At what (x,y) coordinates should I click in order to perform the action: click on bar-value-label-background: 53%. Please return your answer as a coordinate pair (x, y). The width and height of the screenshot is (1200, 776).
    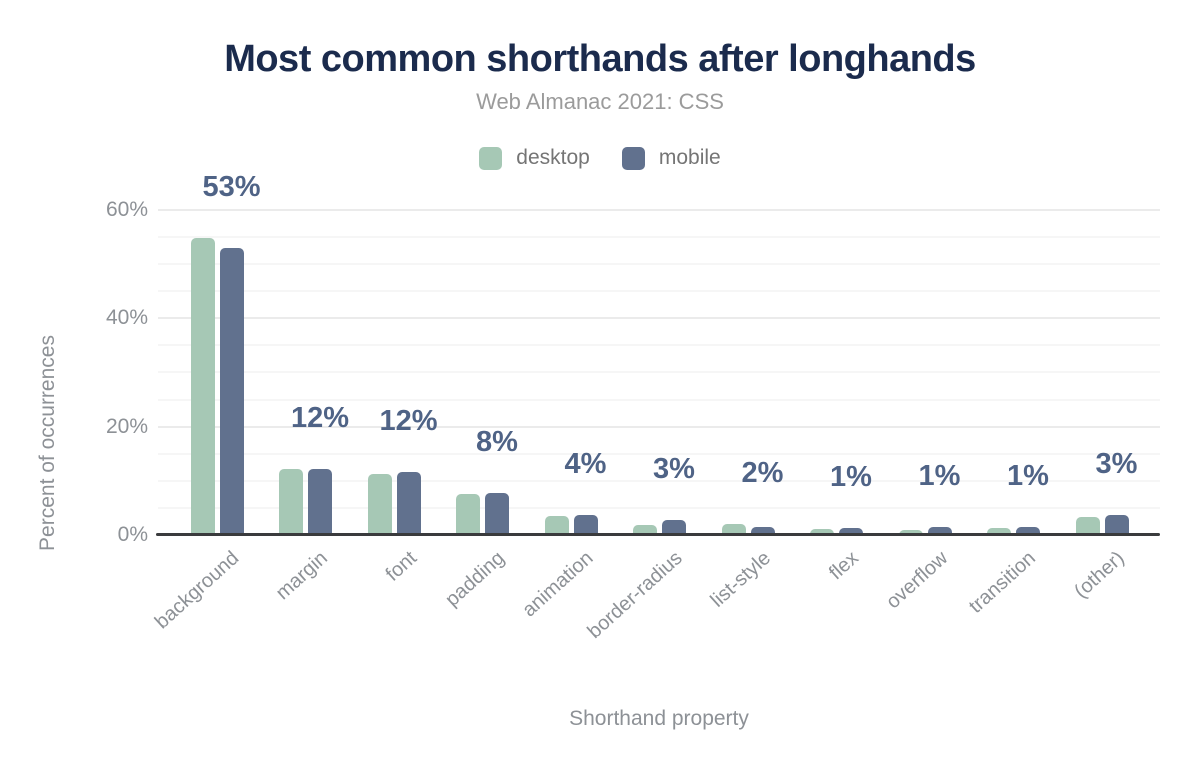
    Looking at the image, I should click on (231, 186).